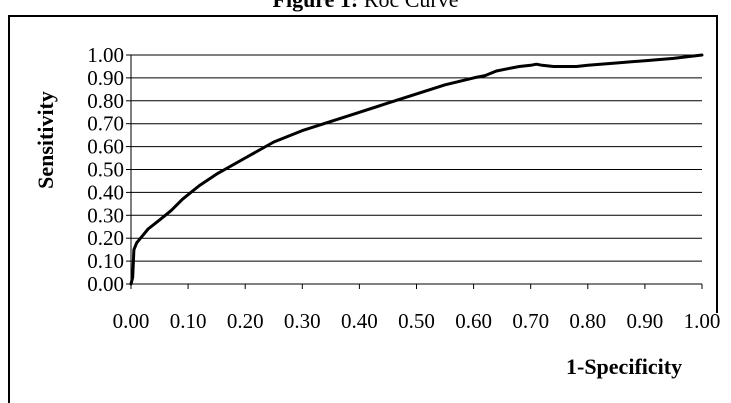 The width and height of the screenshot is (731, 403). What do you see at coordinates (105, 147) in the screenshot?
I see `y-tick-label: 0.60` at bounding box center [105, 147].